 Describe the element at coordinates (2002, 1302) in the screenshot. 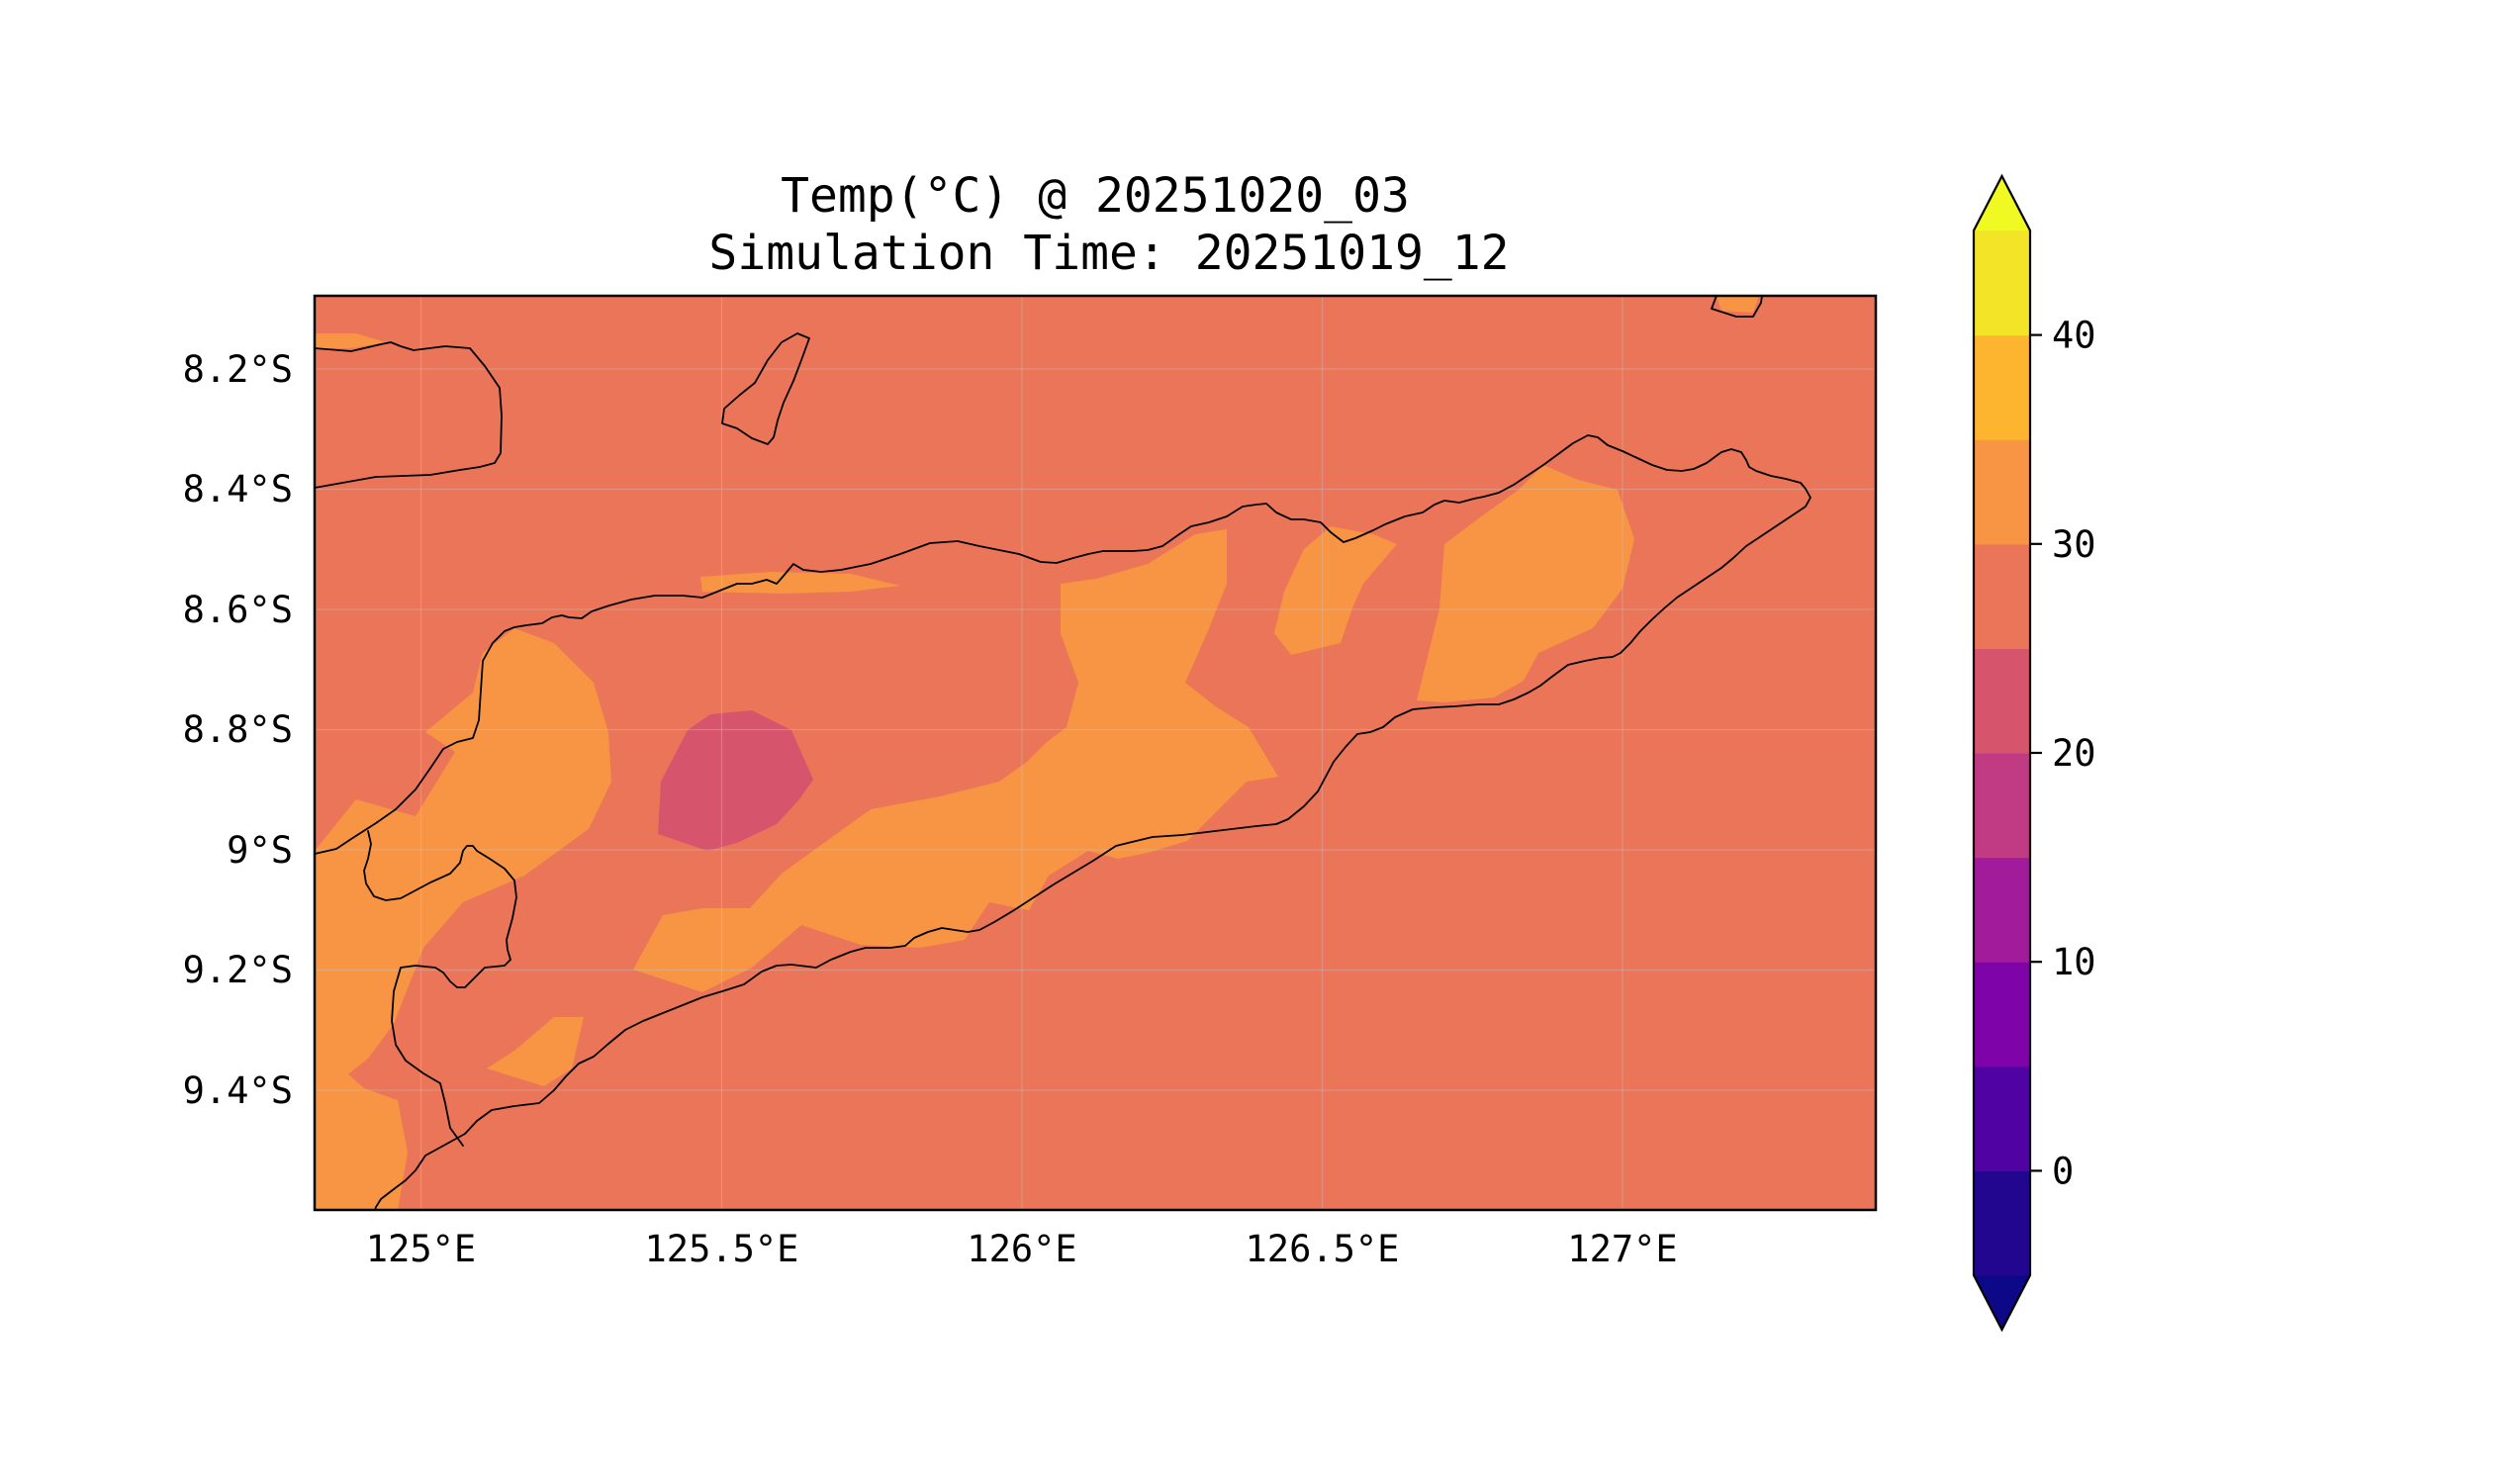

I see `colorbar-extend-under` at that location.